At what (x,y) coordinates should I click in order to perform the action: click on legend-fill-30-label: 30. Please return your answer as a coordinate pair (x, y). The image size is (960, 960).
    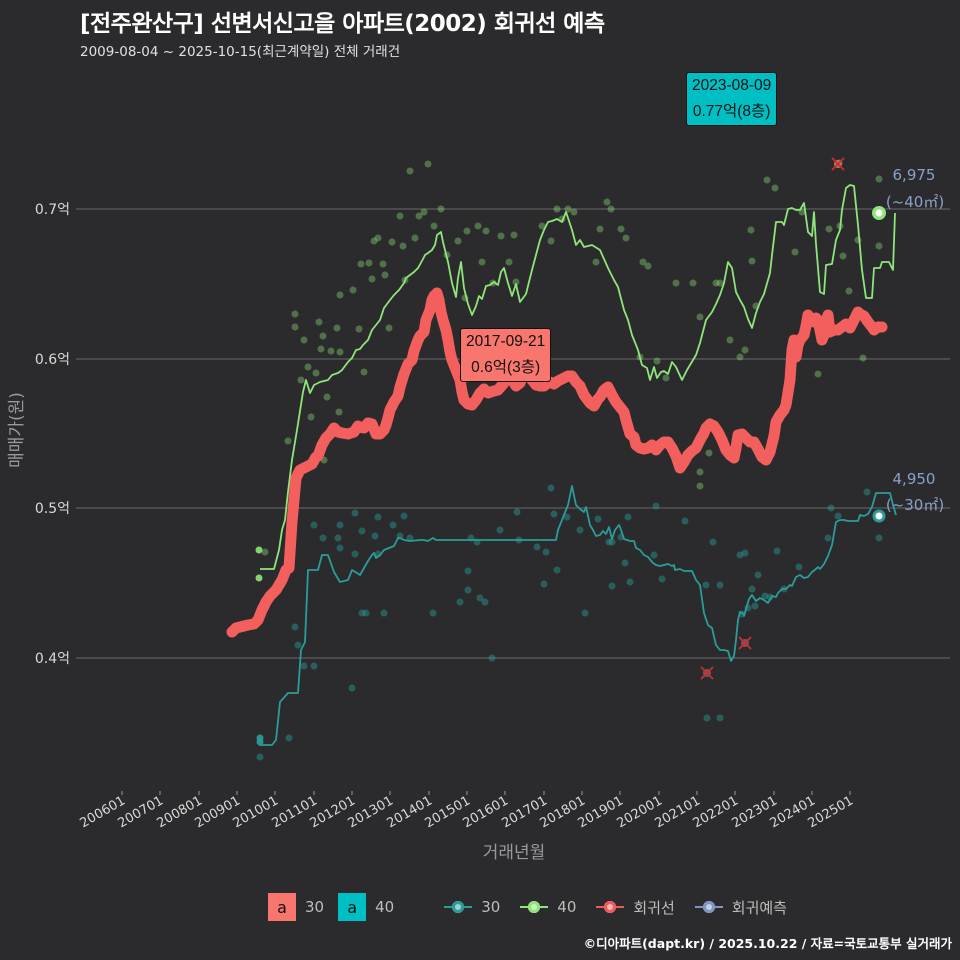
    Looking at the image, I should click on (315, 907).